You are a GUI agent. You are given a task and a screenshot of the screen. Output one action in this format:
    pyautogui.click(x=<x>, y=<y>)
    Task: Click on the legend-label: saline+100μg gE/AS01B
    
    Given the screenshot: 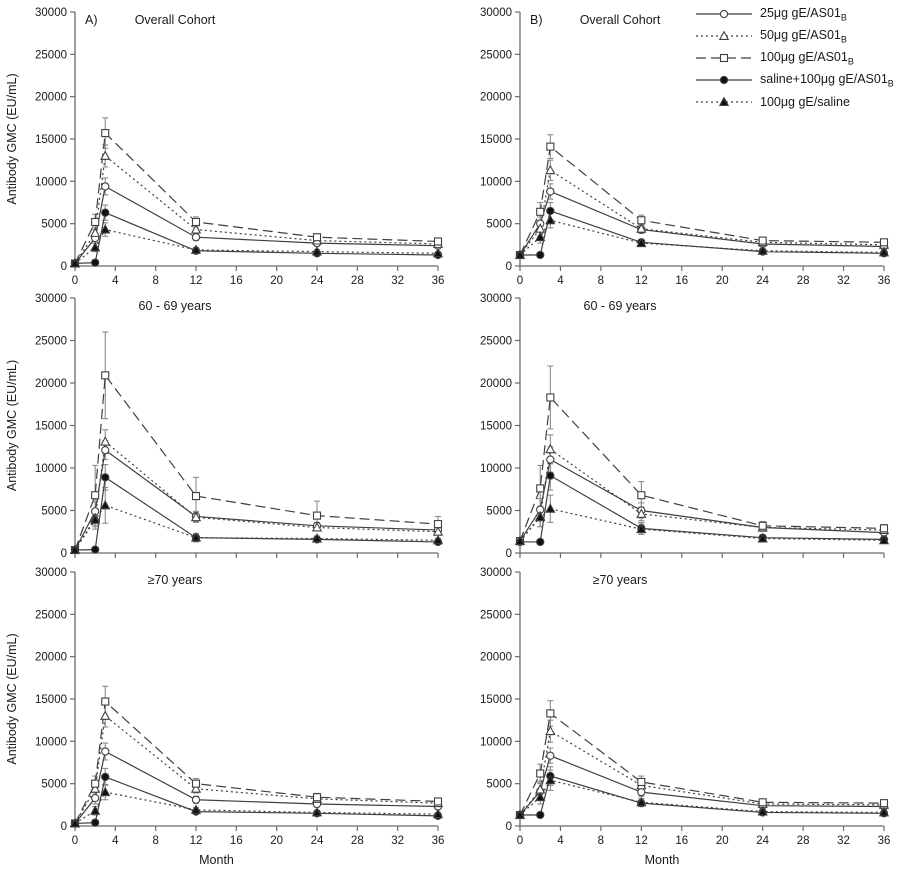 What is the action you would take?
    pyautogui.click(x=827, y=80)
    